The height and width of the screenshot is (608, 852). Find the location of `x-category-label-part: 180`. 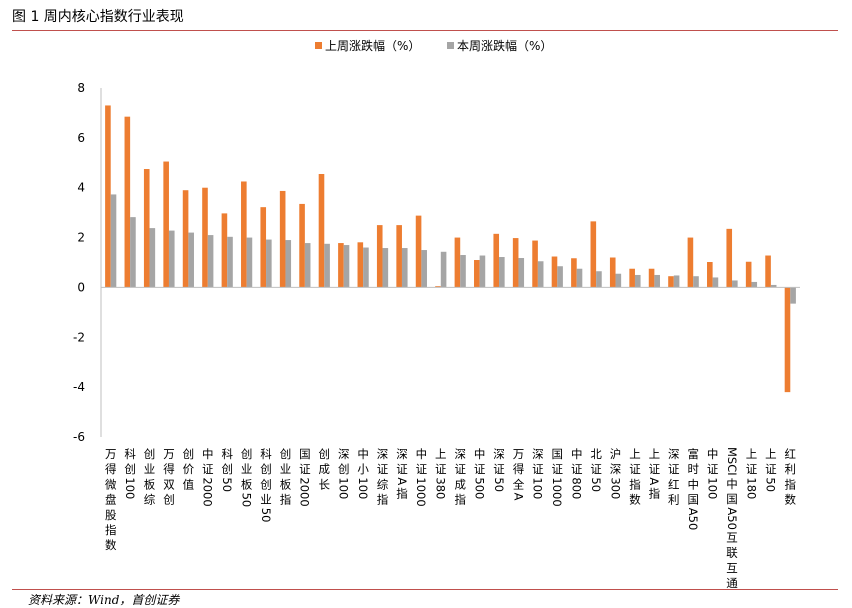

x-category-label-part: 180 is located at coordinates (751, 488).